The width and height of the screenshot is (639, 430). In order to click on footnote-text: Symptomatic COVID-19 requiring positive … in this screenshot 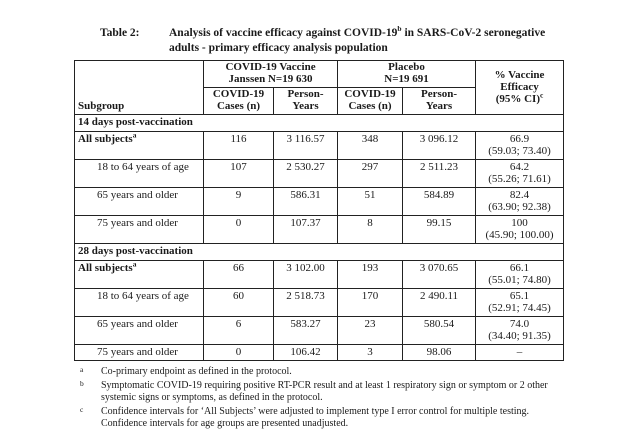, I will do `click(324, 391)`.